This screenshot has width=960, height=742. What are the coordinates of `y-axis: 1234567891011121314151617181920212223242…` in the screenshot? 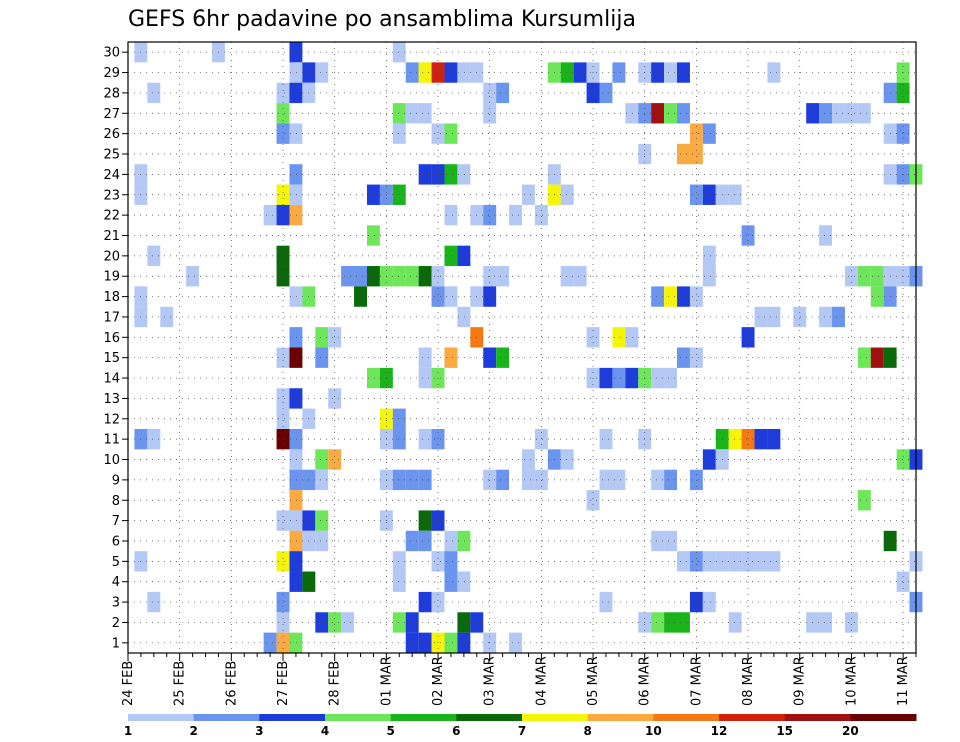 It's located at (115, 348).